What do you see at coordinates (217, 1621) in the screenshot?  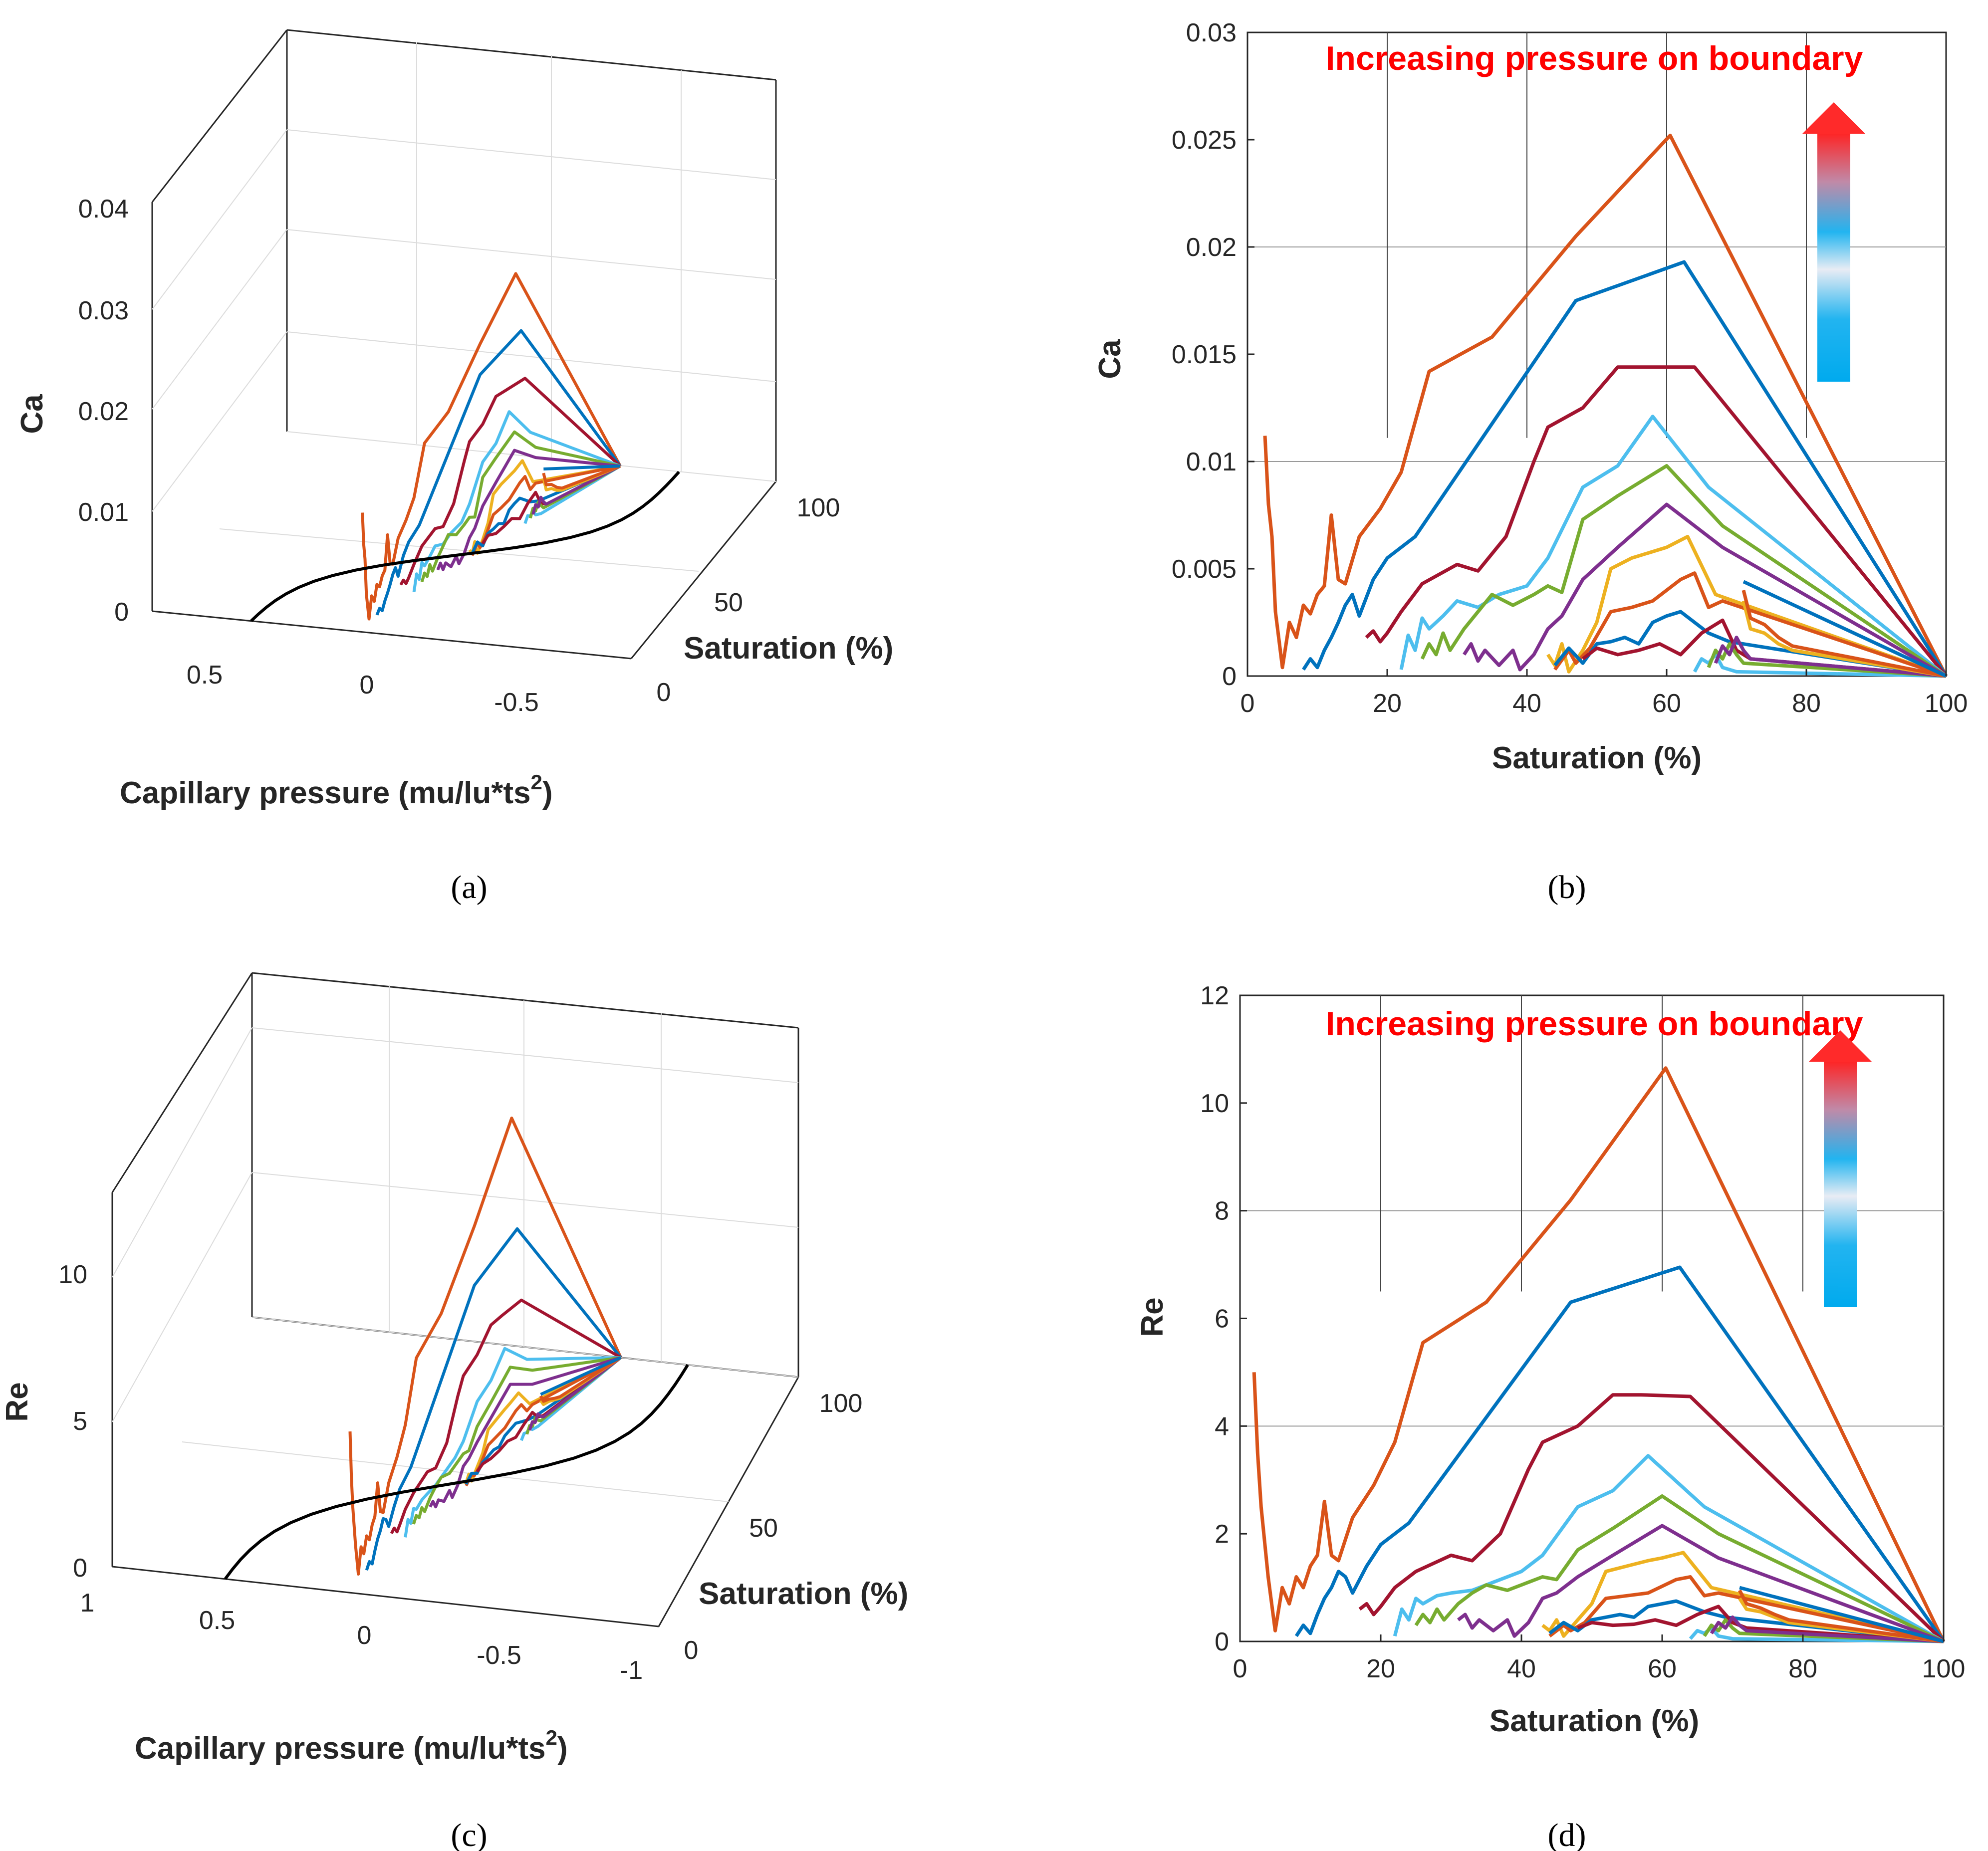 I see `panel-c-x-tick: 0.5` at bounding box center [217, 1621].